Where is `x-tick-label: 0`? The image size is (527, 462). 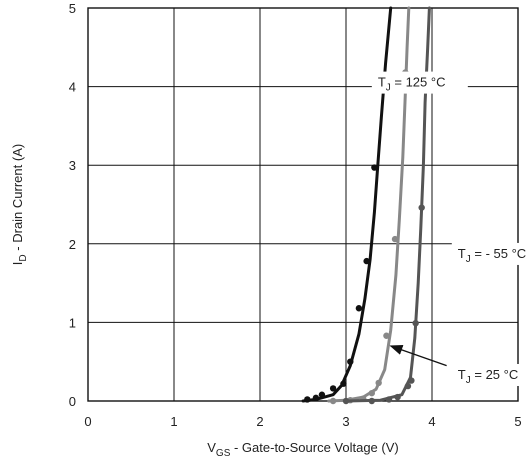 x-tick-label: 0 is located at coordinates (87, 421).